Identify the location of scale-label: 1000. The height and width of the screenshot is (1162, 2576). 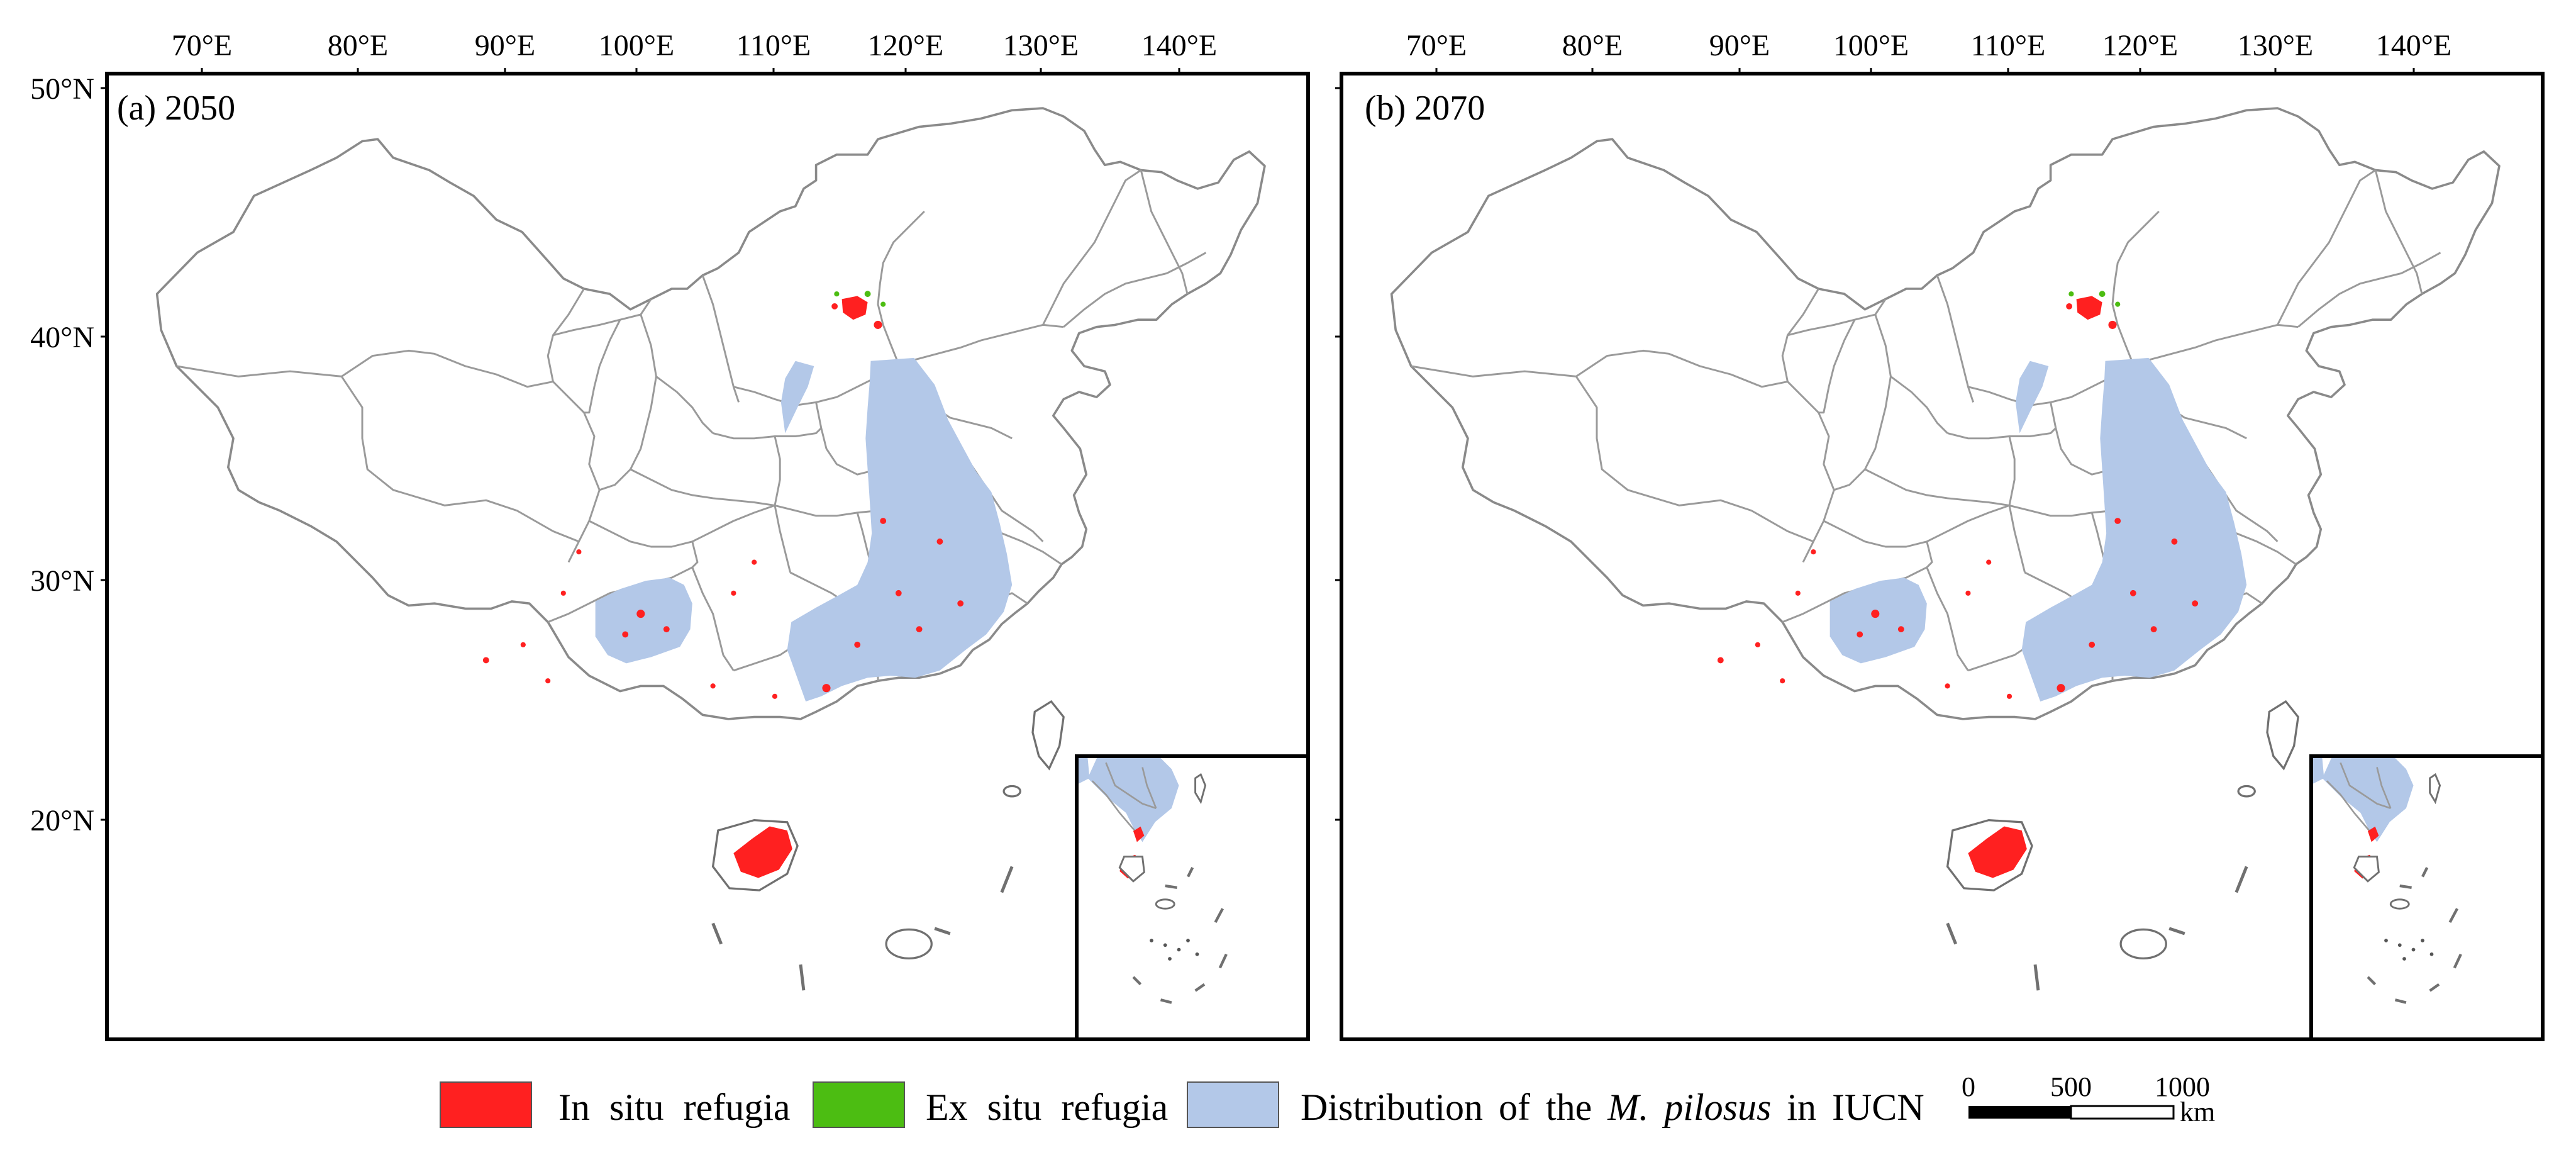
(2182, 1086).